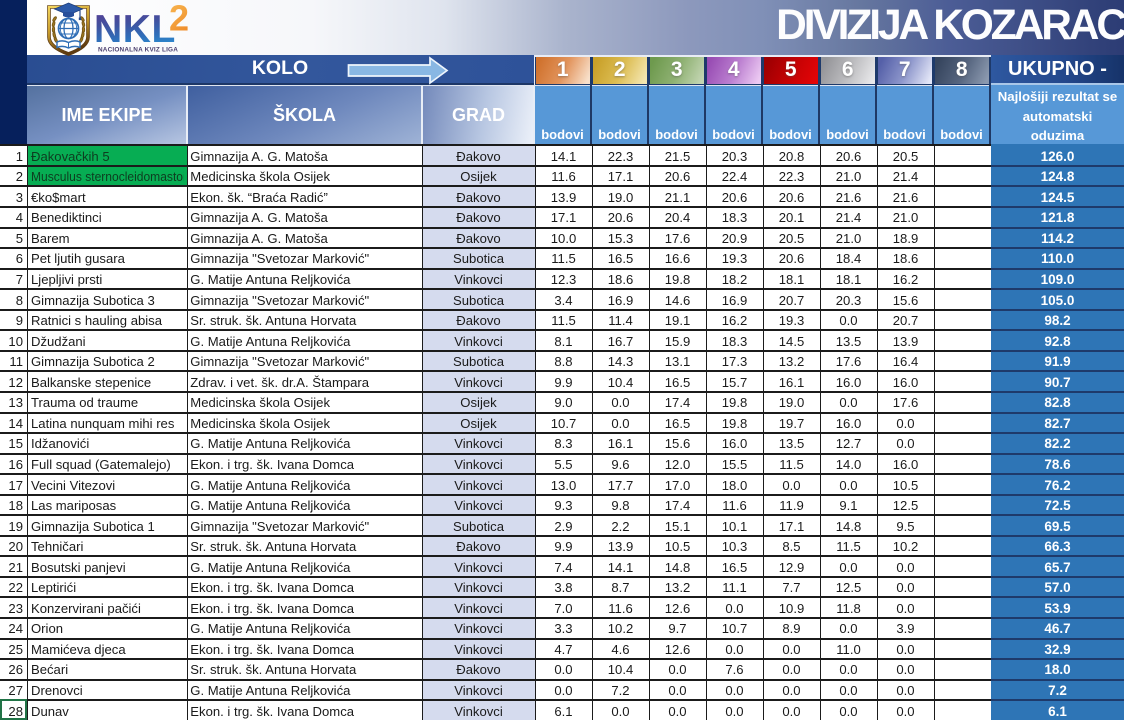 The width and height of the screenshot is (1124, 722). Describe the element at coordinates (179, 20) in the screenshot. I see `svg-text: 2` at that location.